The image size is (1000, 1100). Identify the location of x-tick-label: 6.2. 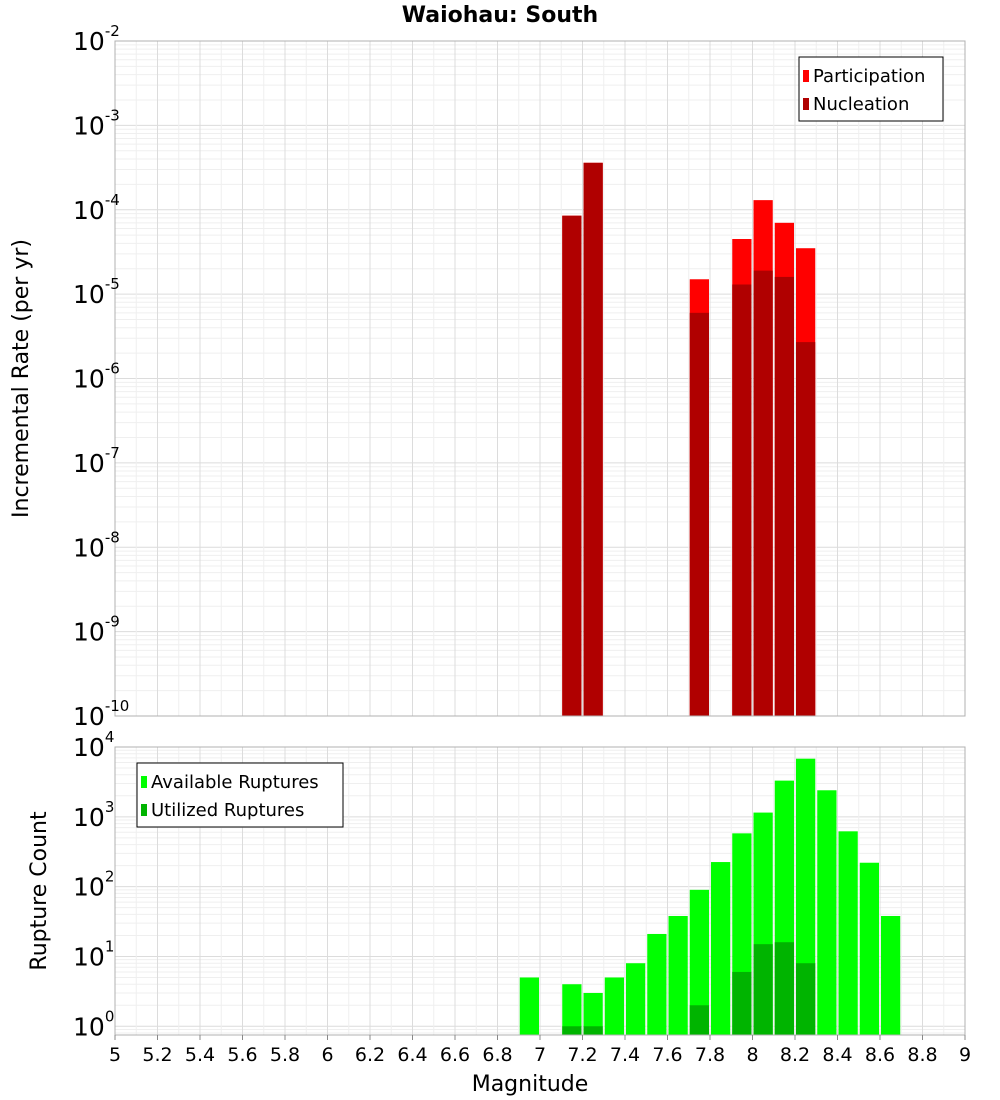
(370, 1055).